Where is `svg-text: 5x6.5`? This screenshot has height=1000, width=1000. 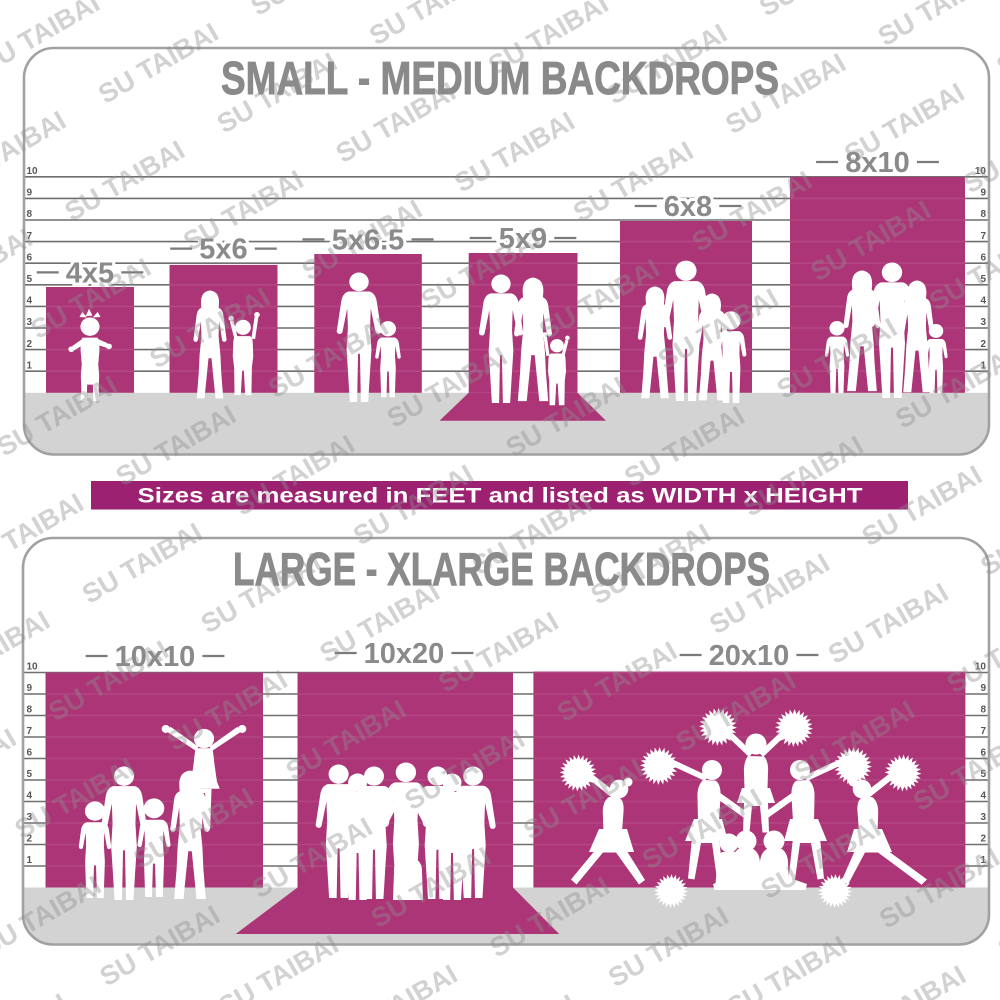 svg-text: 5x6.5 is located at coordinates (368, 240).